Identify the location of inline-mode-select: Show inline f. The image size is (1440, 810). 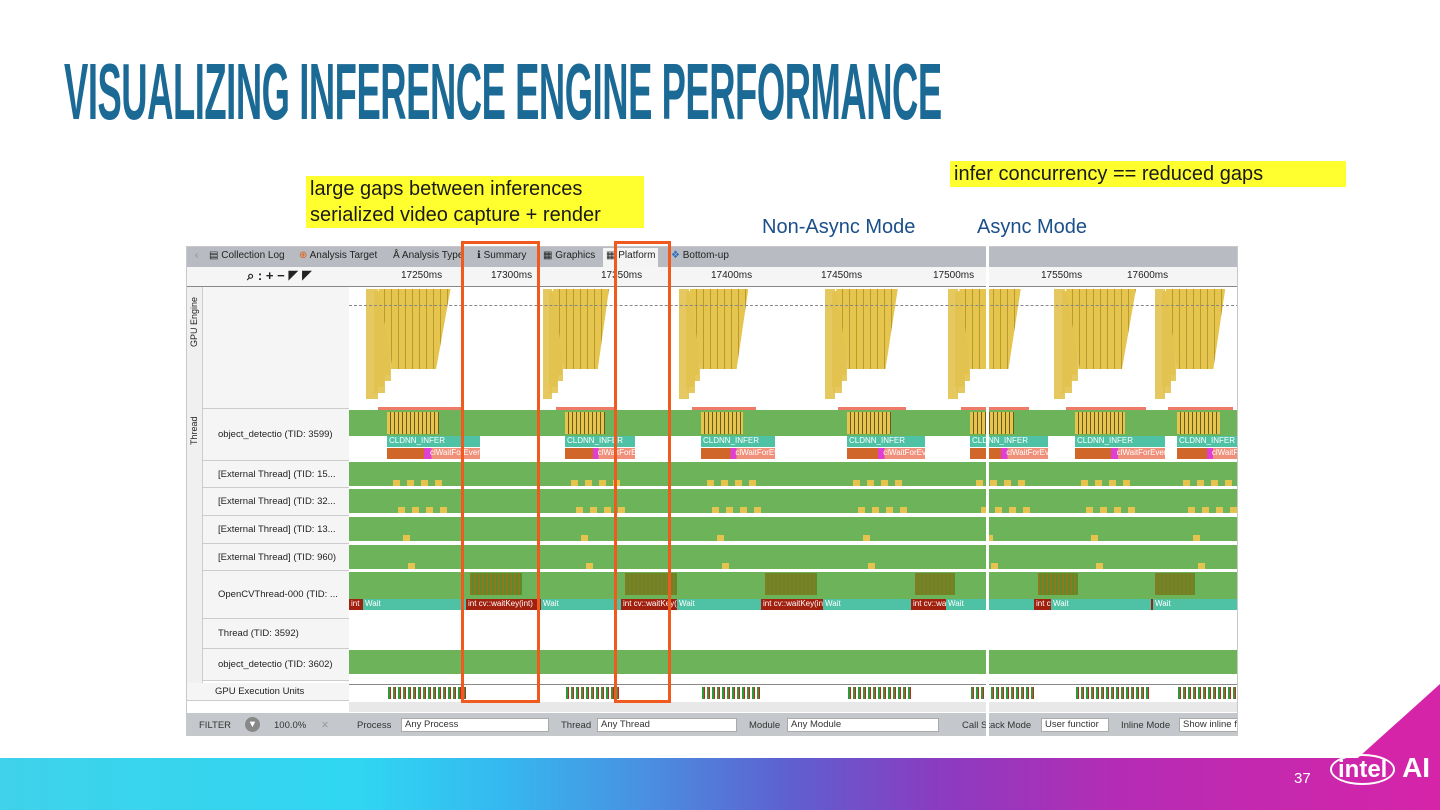
(1208, 725).